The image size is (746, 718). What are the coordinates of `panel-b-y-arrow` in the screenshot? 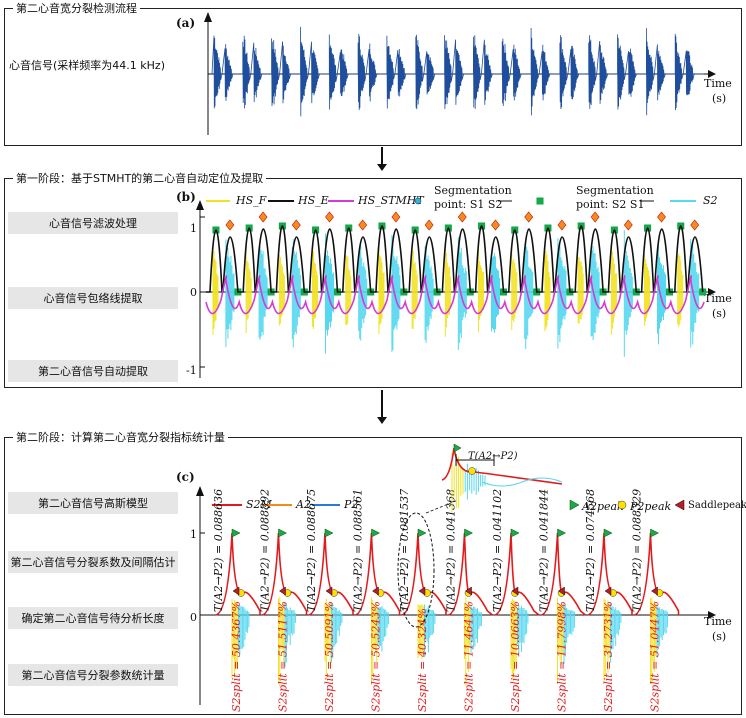 It's located at (200, 205).